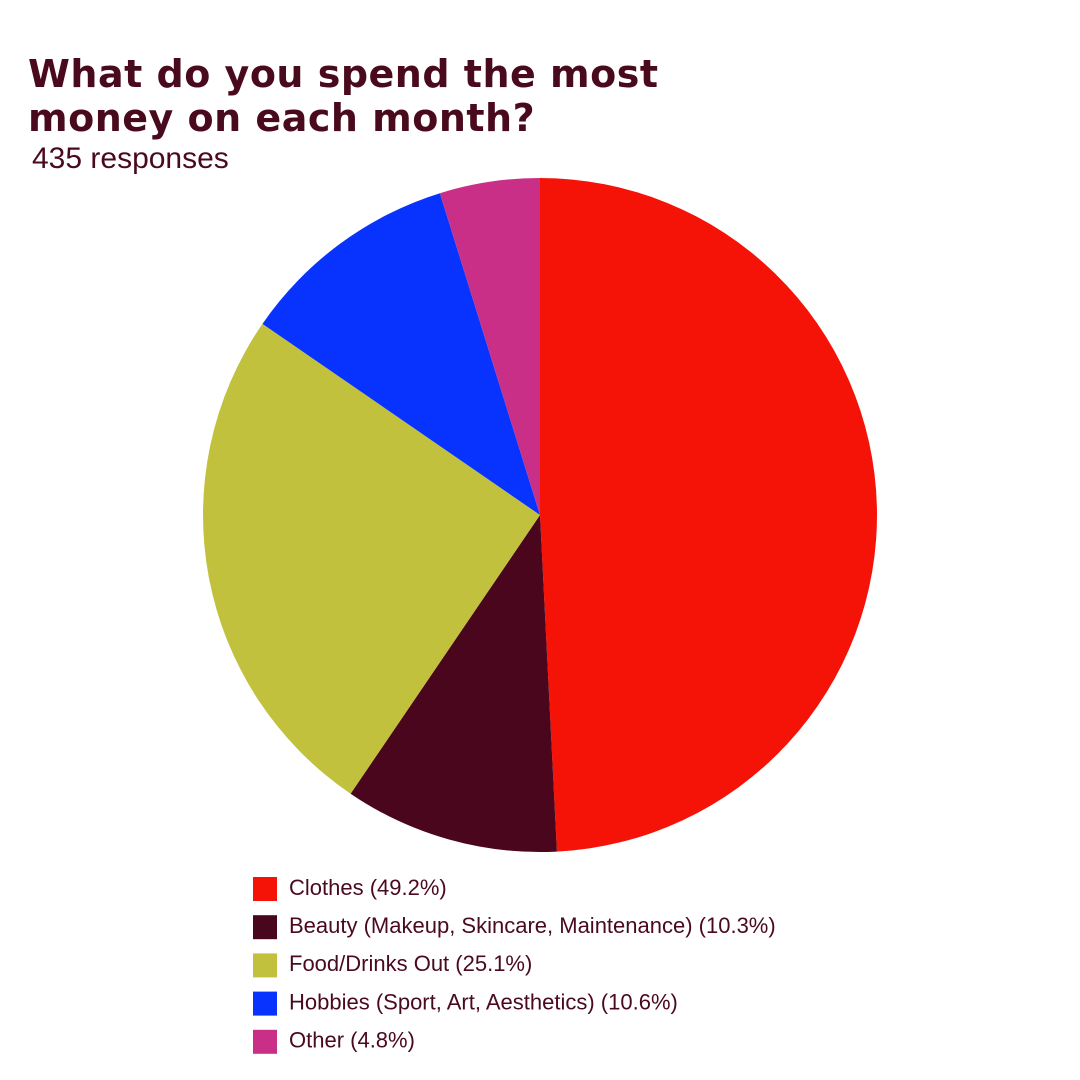 The height and width of the screenshot is (1080, 1080). I want to click on legend-label: Clothes (49.2%), so click(368, 887).